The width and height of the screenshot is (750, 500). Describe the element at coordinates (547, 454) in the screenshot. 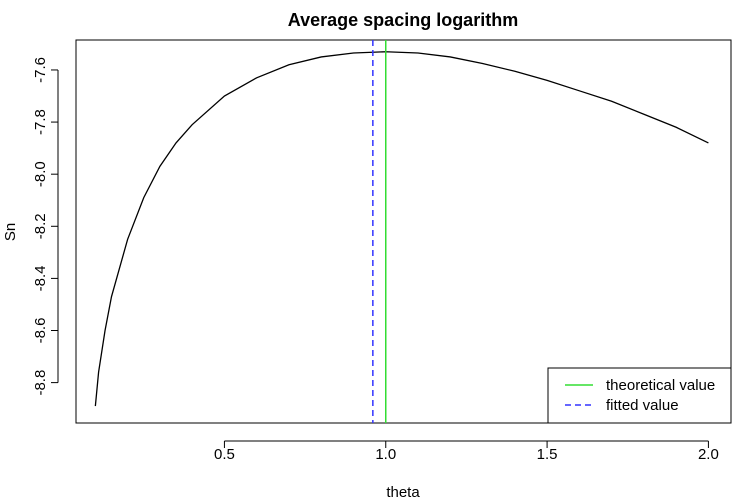

I see `x-tick-label: 1.5` at that location.